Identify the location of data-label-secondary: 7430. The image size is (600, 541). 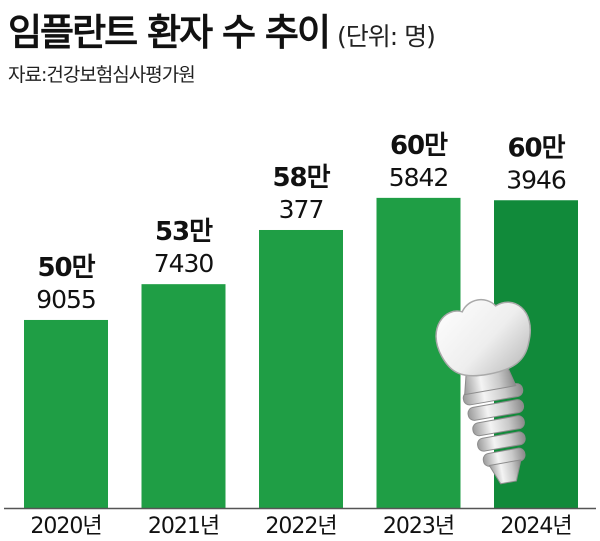
(184, 263).